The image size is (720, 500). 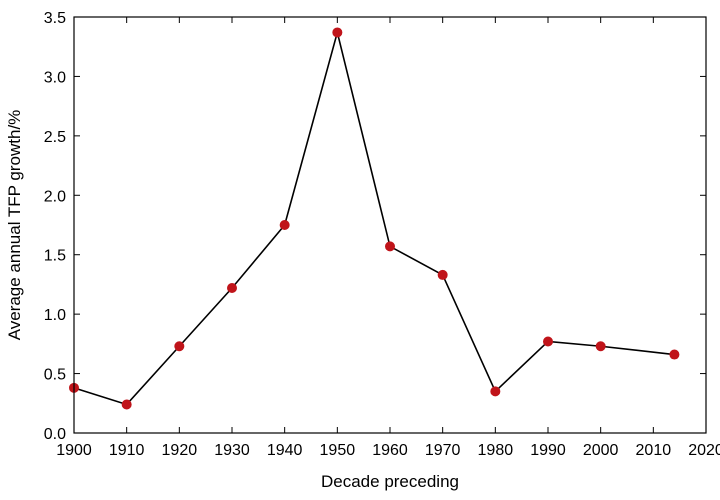 I want to click on y-tick-label: 0.0, so click(x=55, y=434).